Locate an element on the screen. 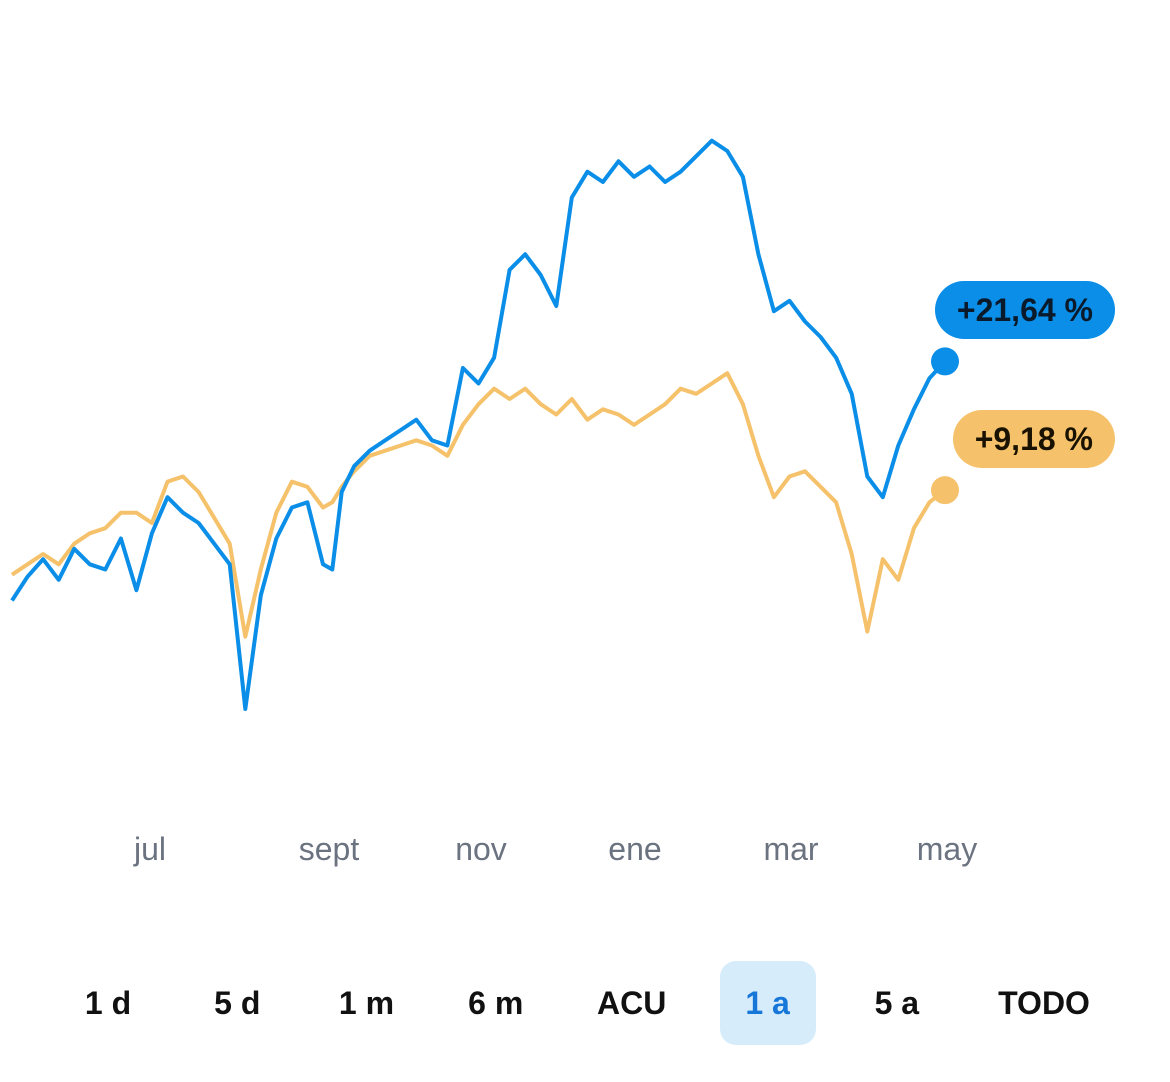 This screenshot has width=1170, height=1082. range-button-all: TODO is located at coordinates (1044, 1002).